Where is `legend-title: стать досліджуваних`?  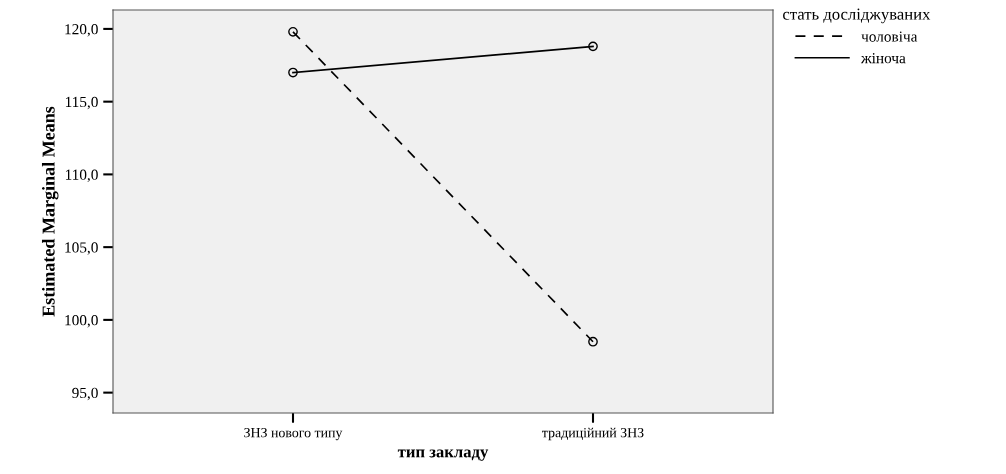 legend-title: стать досліджуваних is located at coordinates (857, 16).